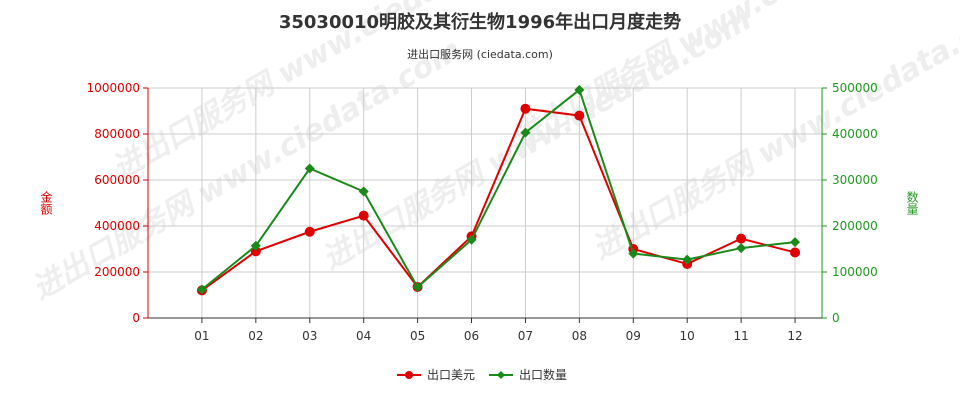  What do you see at coordinates (471, 336) in the screenshot?
I see `x-tick-label: 06` at bounding box center [471, 336].